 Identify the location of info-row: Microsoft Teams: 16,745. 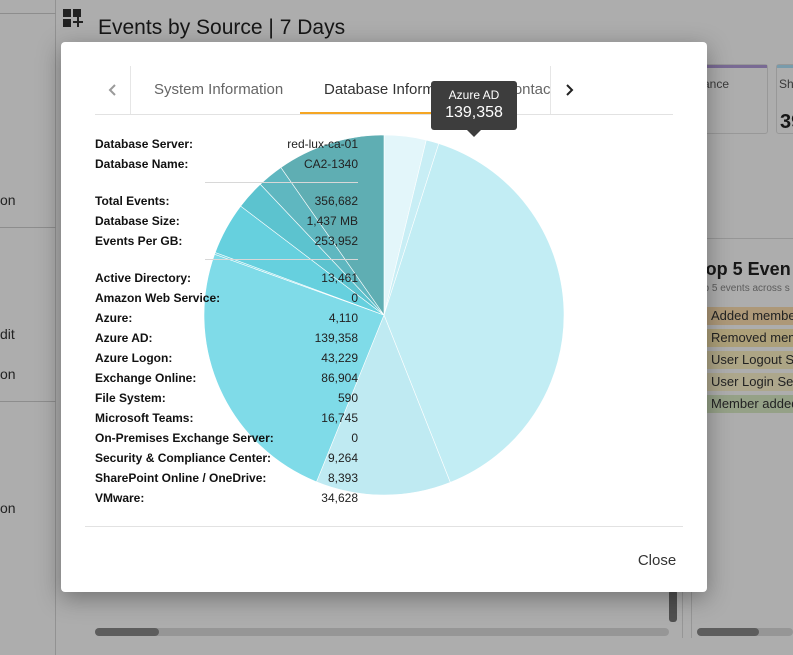
(226, 418).